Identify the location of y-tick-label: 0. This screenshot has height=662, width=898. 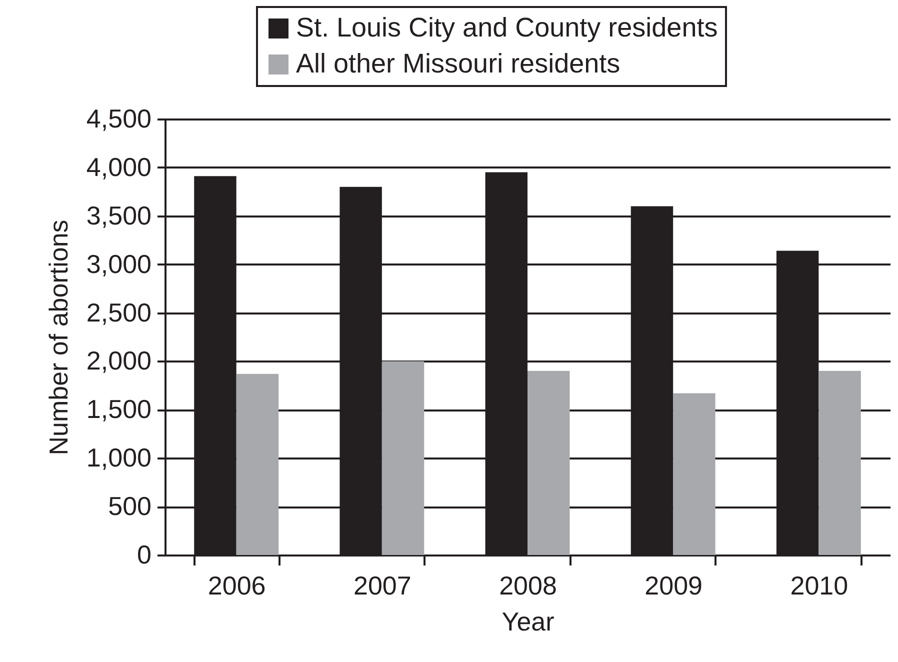
(144, 555).